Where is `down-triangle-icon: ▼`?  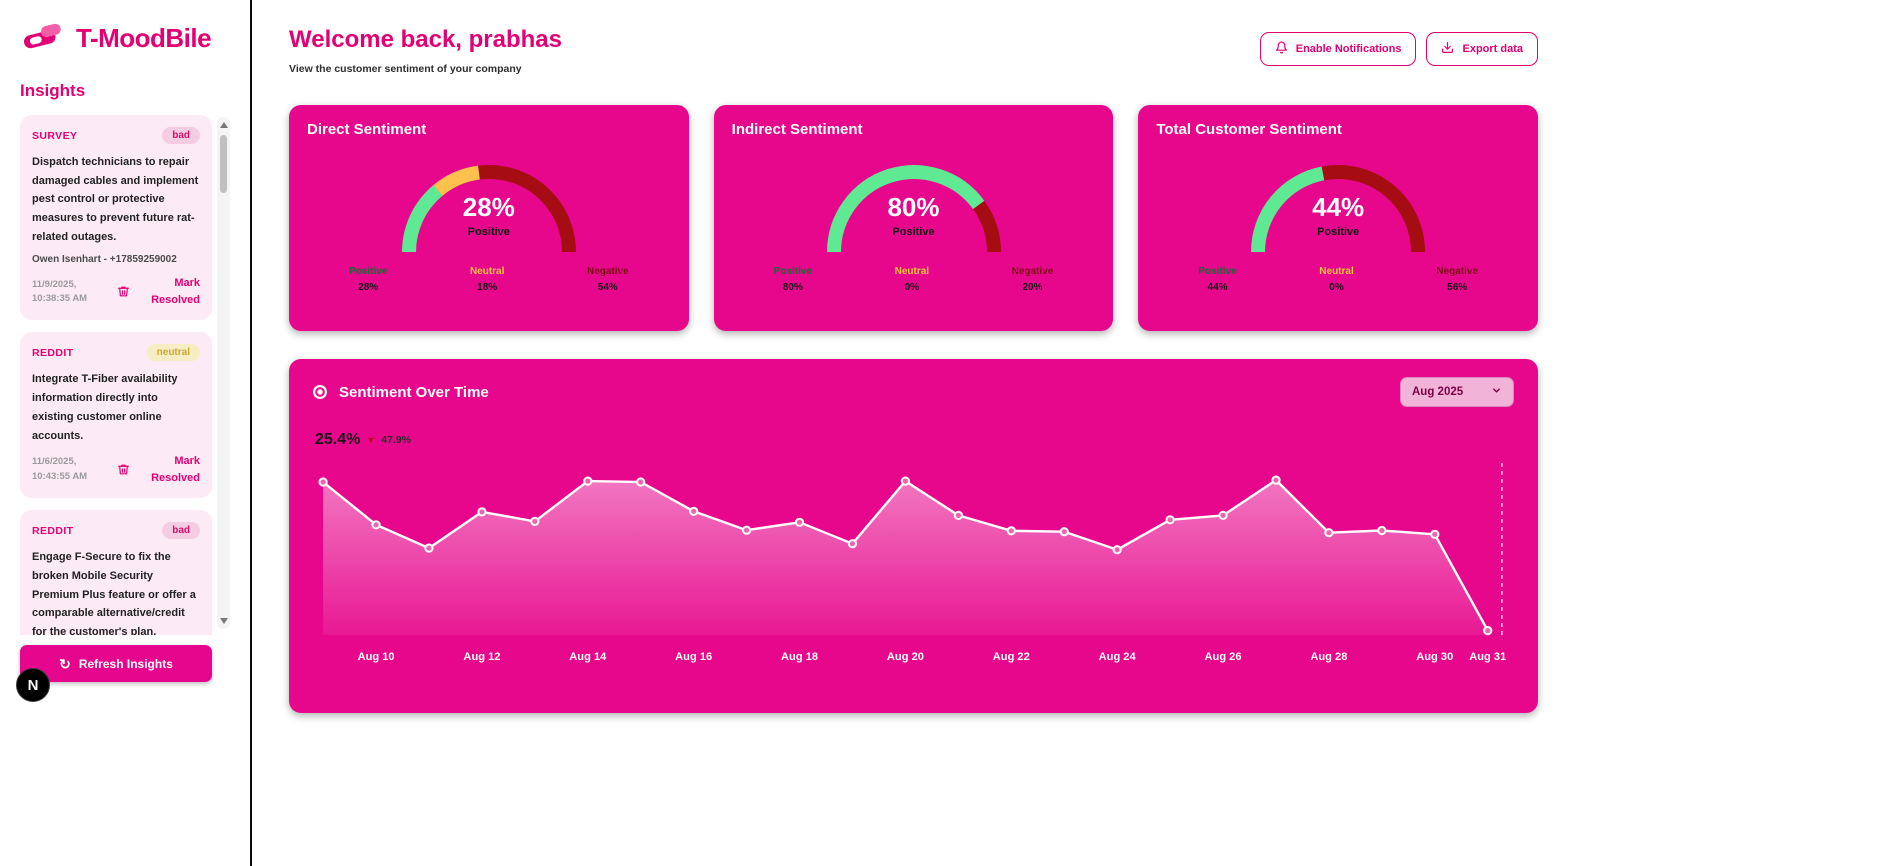 down-triangle-icon: ▼ is located at coordinates (371, 439).